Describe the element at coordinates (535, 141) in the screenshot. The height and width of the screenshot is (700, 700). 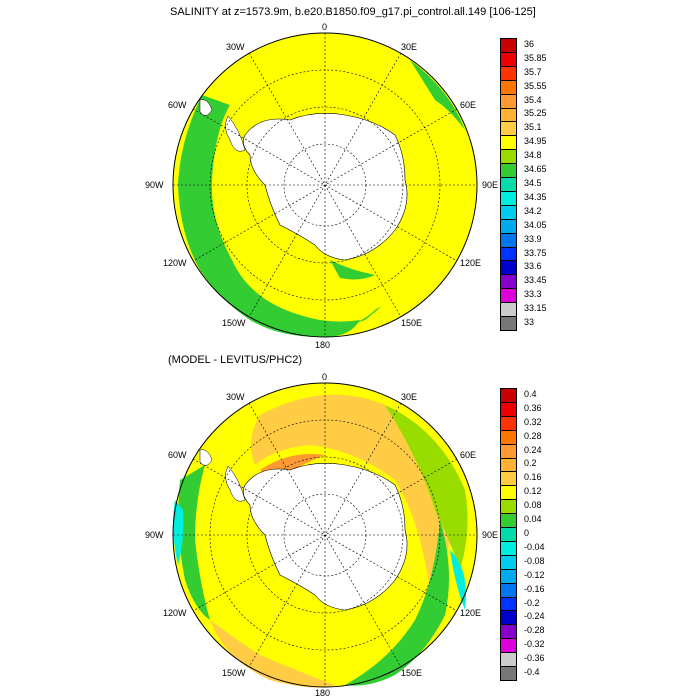
I see `colorbar-label: 34.95` at that location.